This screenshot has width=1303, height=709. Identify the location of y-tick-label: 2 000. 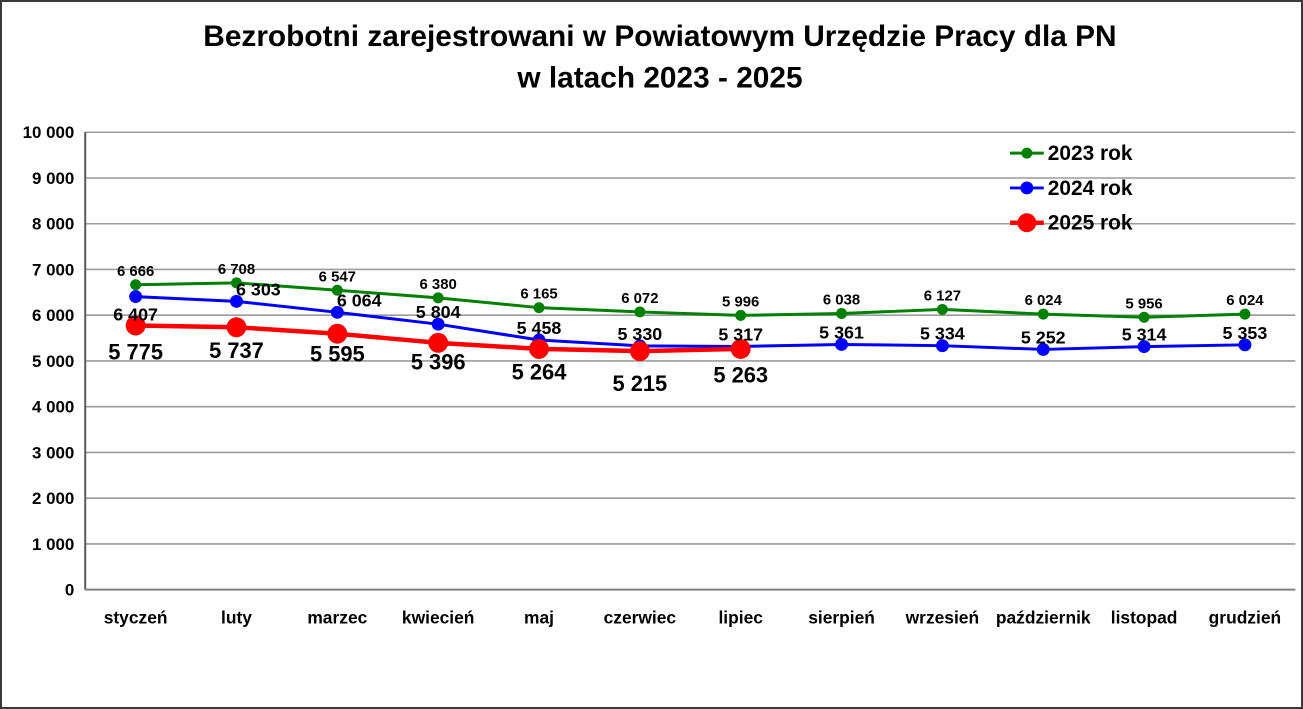
(53, 498).